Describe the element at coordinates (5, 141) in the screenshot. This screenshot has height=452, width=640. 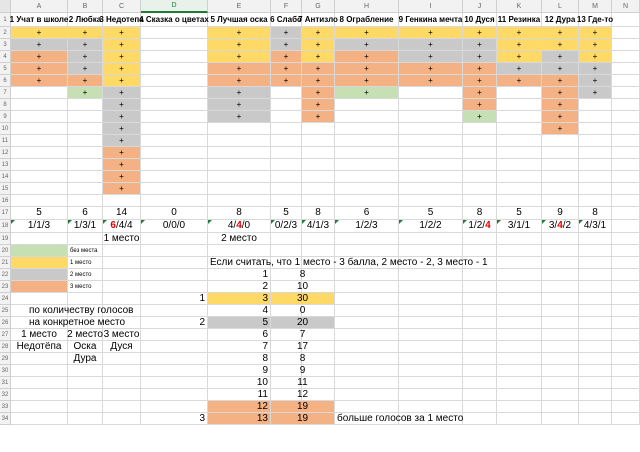
I see `row-header-11: 11` at that location.